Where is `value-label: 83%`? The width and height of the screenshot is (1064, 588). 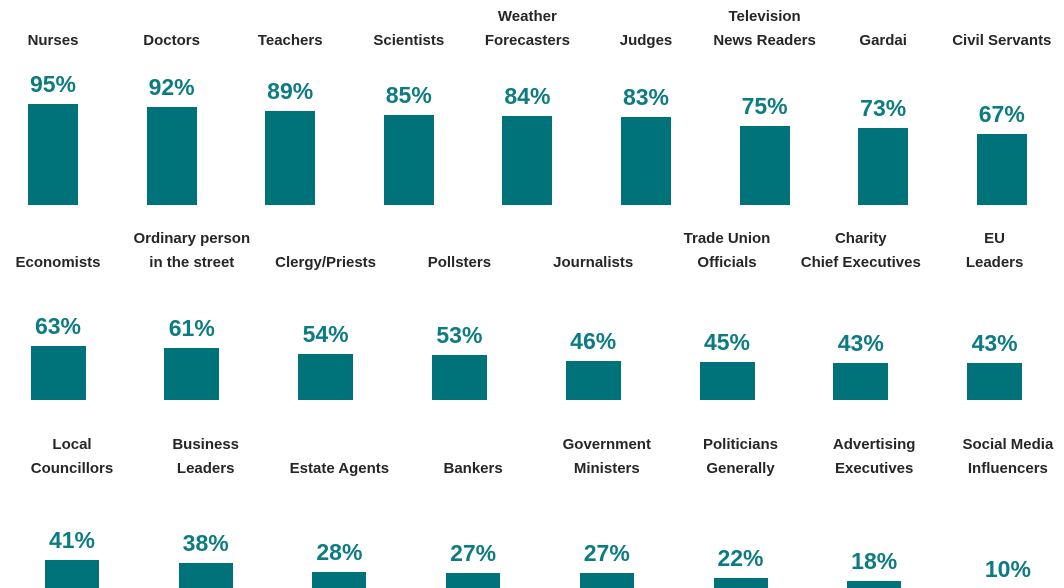 value-label: 83% is located at coordinates (646, 97).